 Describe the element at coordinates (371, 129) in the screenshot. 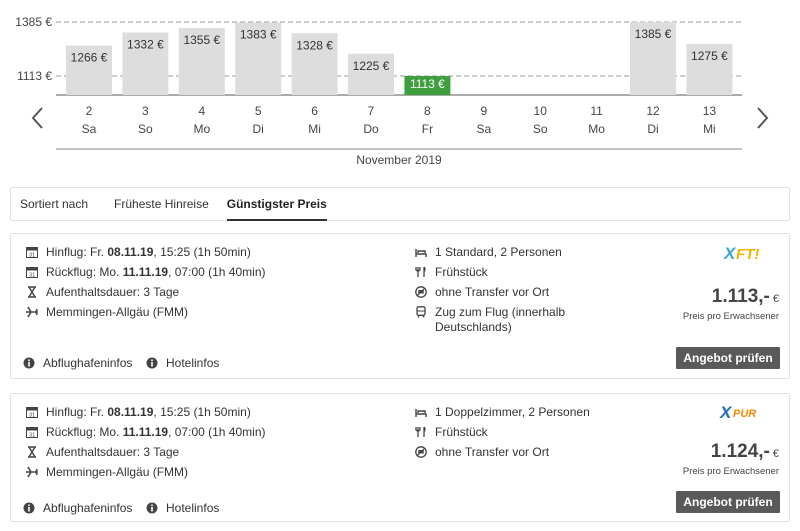

I see `x-weekday-label: Do` at that location.